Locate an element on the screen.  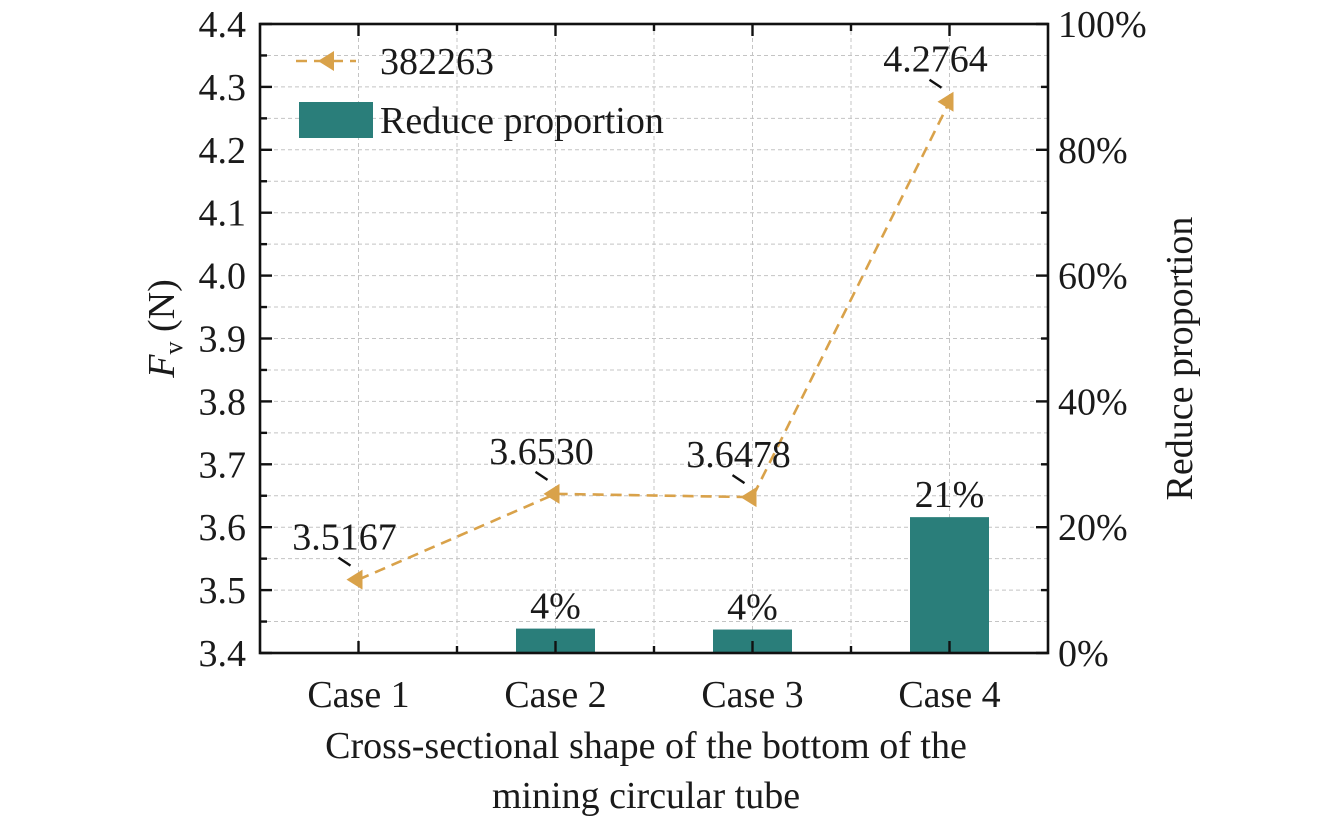
category-label: Case 4 is located at coordinates (949, 695).